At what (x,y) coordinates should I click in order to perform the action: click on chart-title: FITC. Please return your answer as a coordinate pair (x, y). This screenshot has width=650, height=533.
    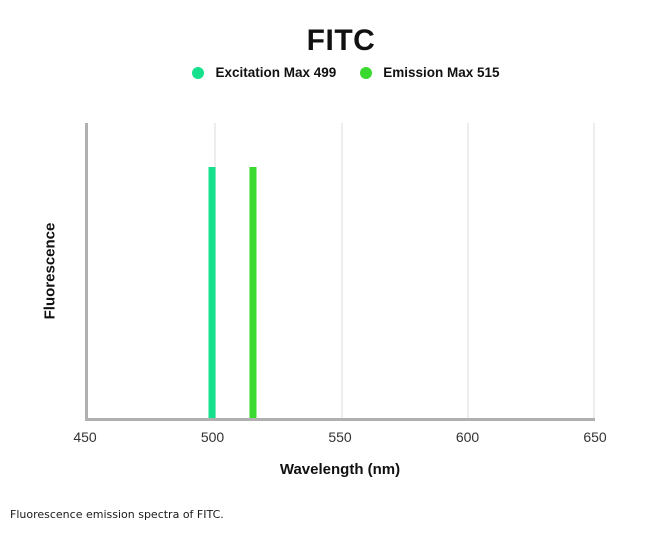
    Looking at the image, I should click on (341, 40).